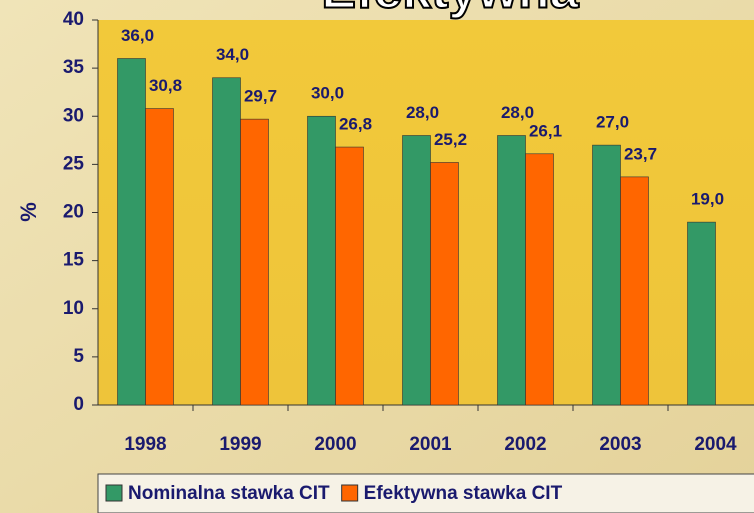 Image resolution: width=754 pixels, height=513 pixels. What do you see at coordinates (229, 493) in the screenshot?
I see `legend-label: Nominalna stawka CIT` at bounding box center [229, 493].